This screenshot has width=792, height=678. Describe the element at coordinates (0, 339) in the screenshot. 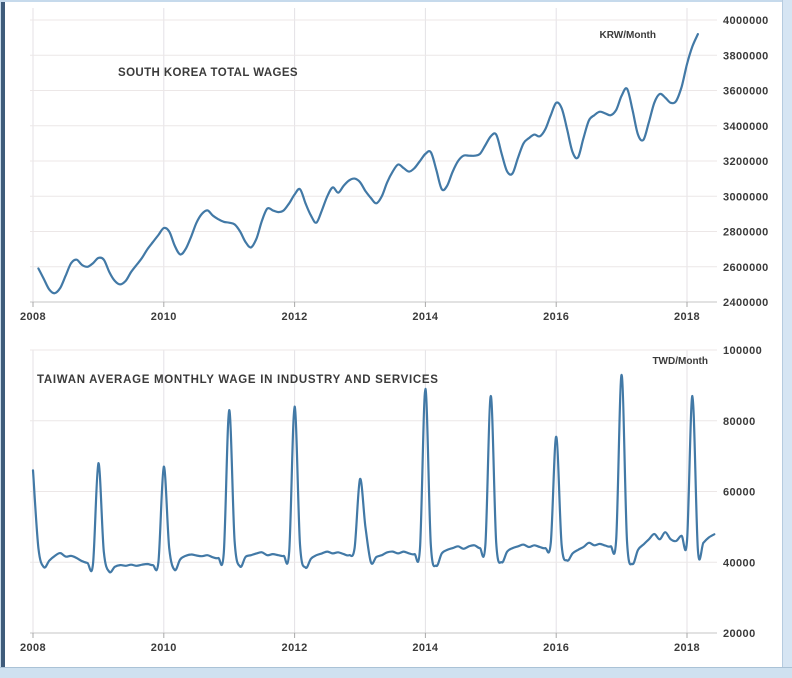

I see `frame-left-light-edge` at that location.